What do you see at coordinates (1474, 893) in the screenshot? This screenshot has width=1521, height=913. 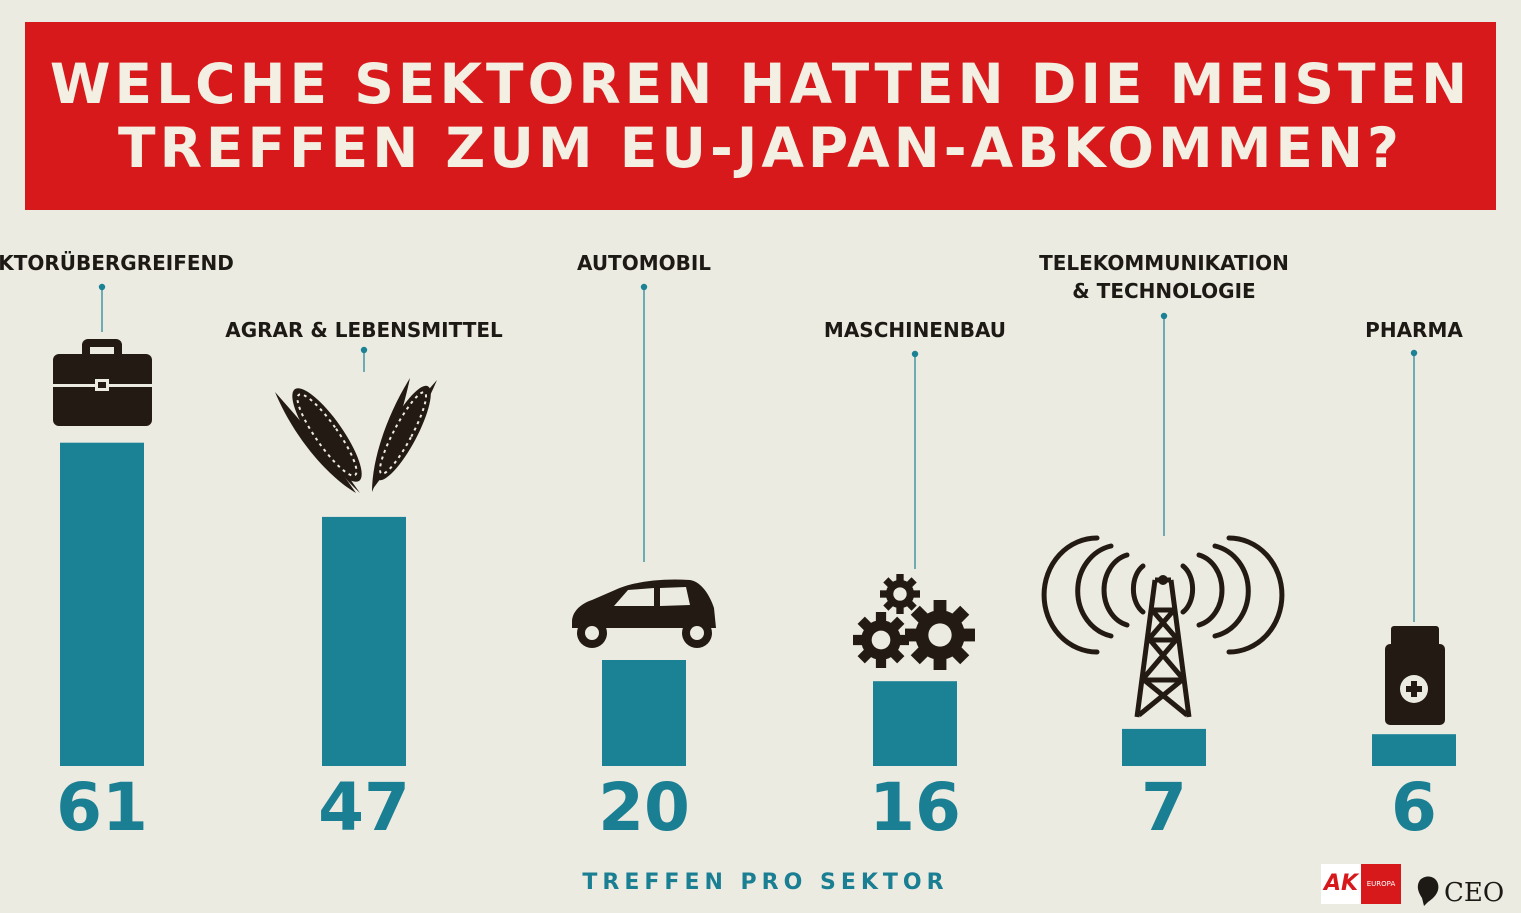 I see `ceo-logo-text: CEO` at bounding box center [1474, 893].